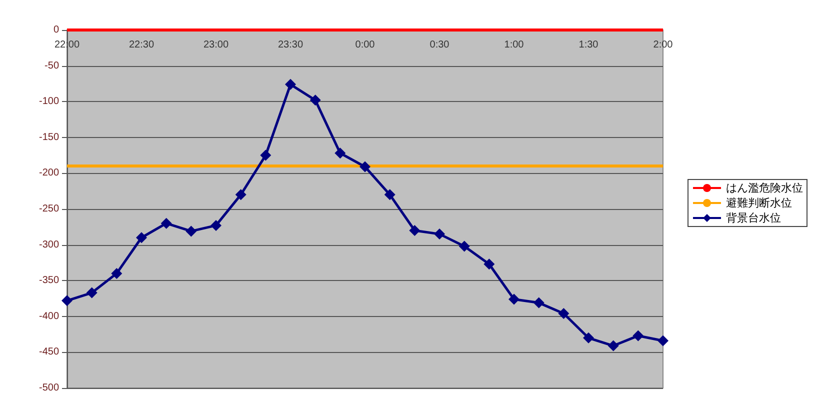 The width and height of the screenshot is (815, 406). What do you see at coordinates (49, 137) in the screenshot?
I see `y-tick-label: -150` at bounding box center [49, 137].